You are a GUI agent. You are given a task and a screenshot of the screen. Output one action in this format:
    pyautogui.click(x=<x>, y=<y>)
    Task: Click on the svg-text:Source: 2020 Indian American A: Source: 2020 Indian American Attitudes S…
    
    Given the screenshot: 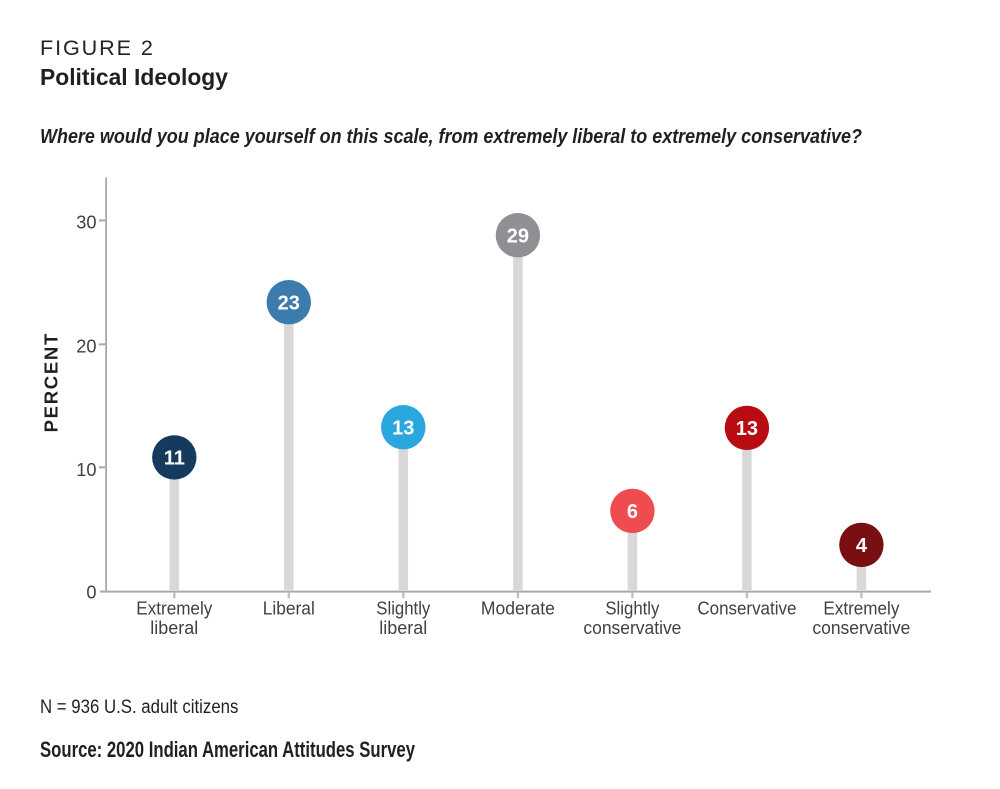 What is the action you would take?
    pyautogui.click(x=228, y=749)
    